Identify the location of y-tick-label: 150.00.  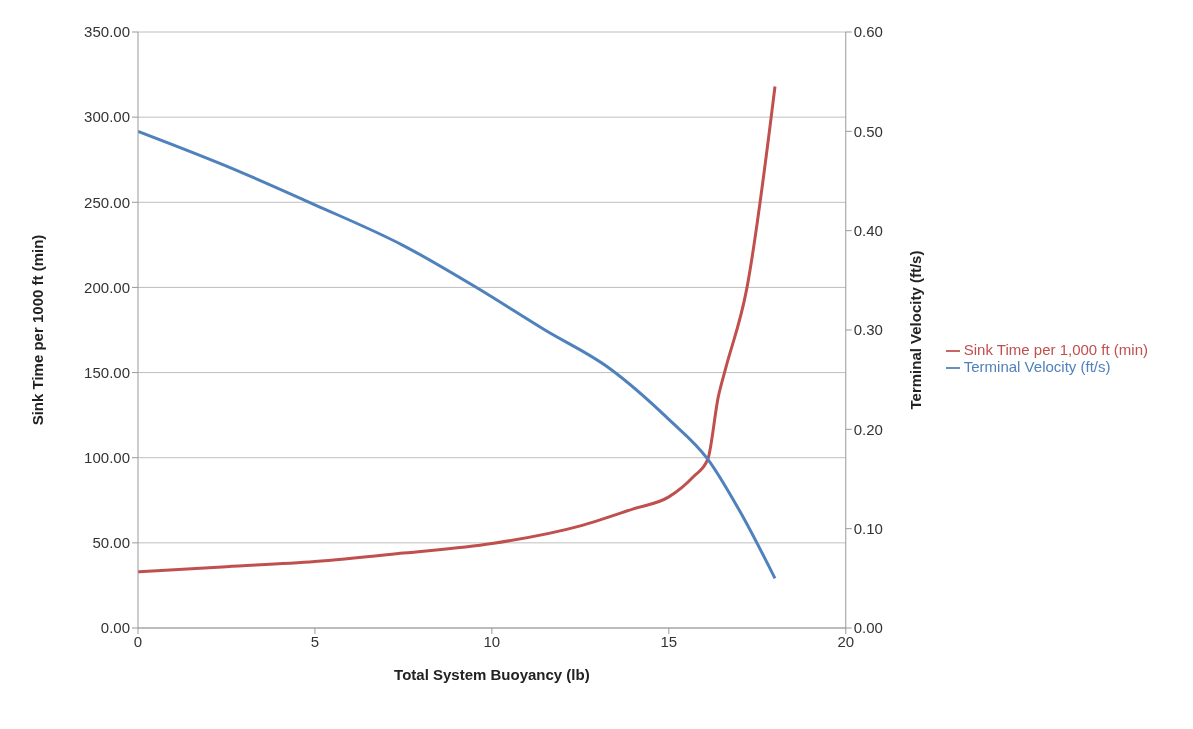
(107, 372).